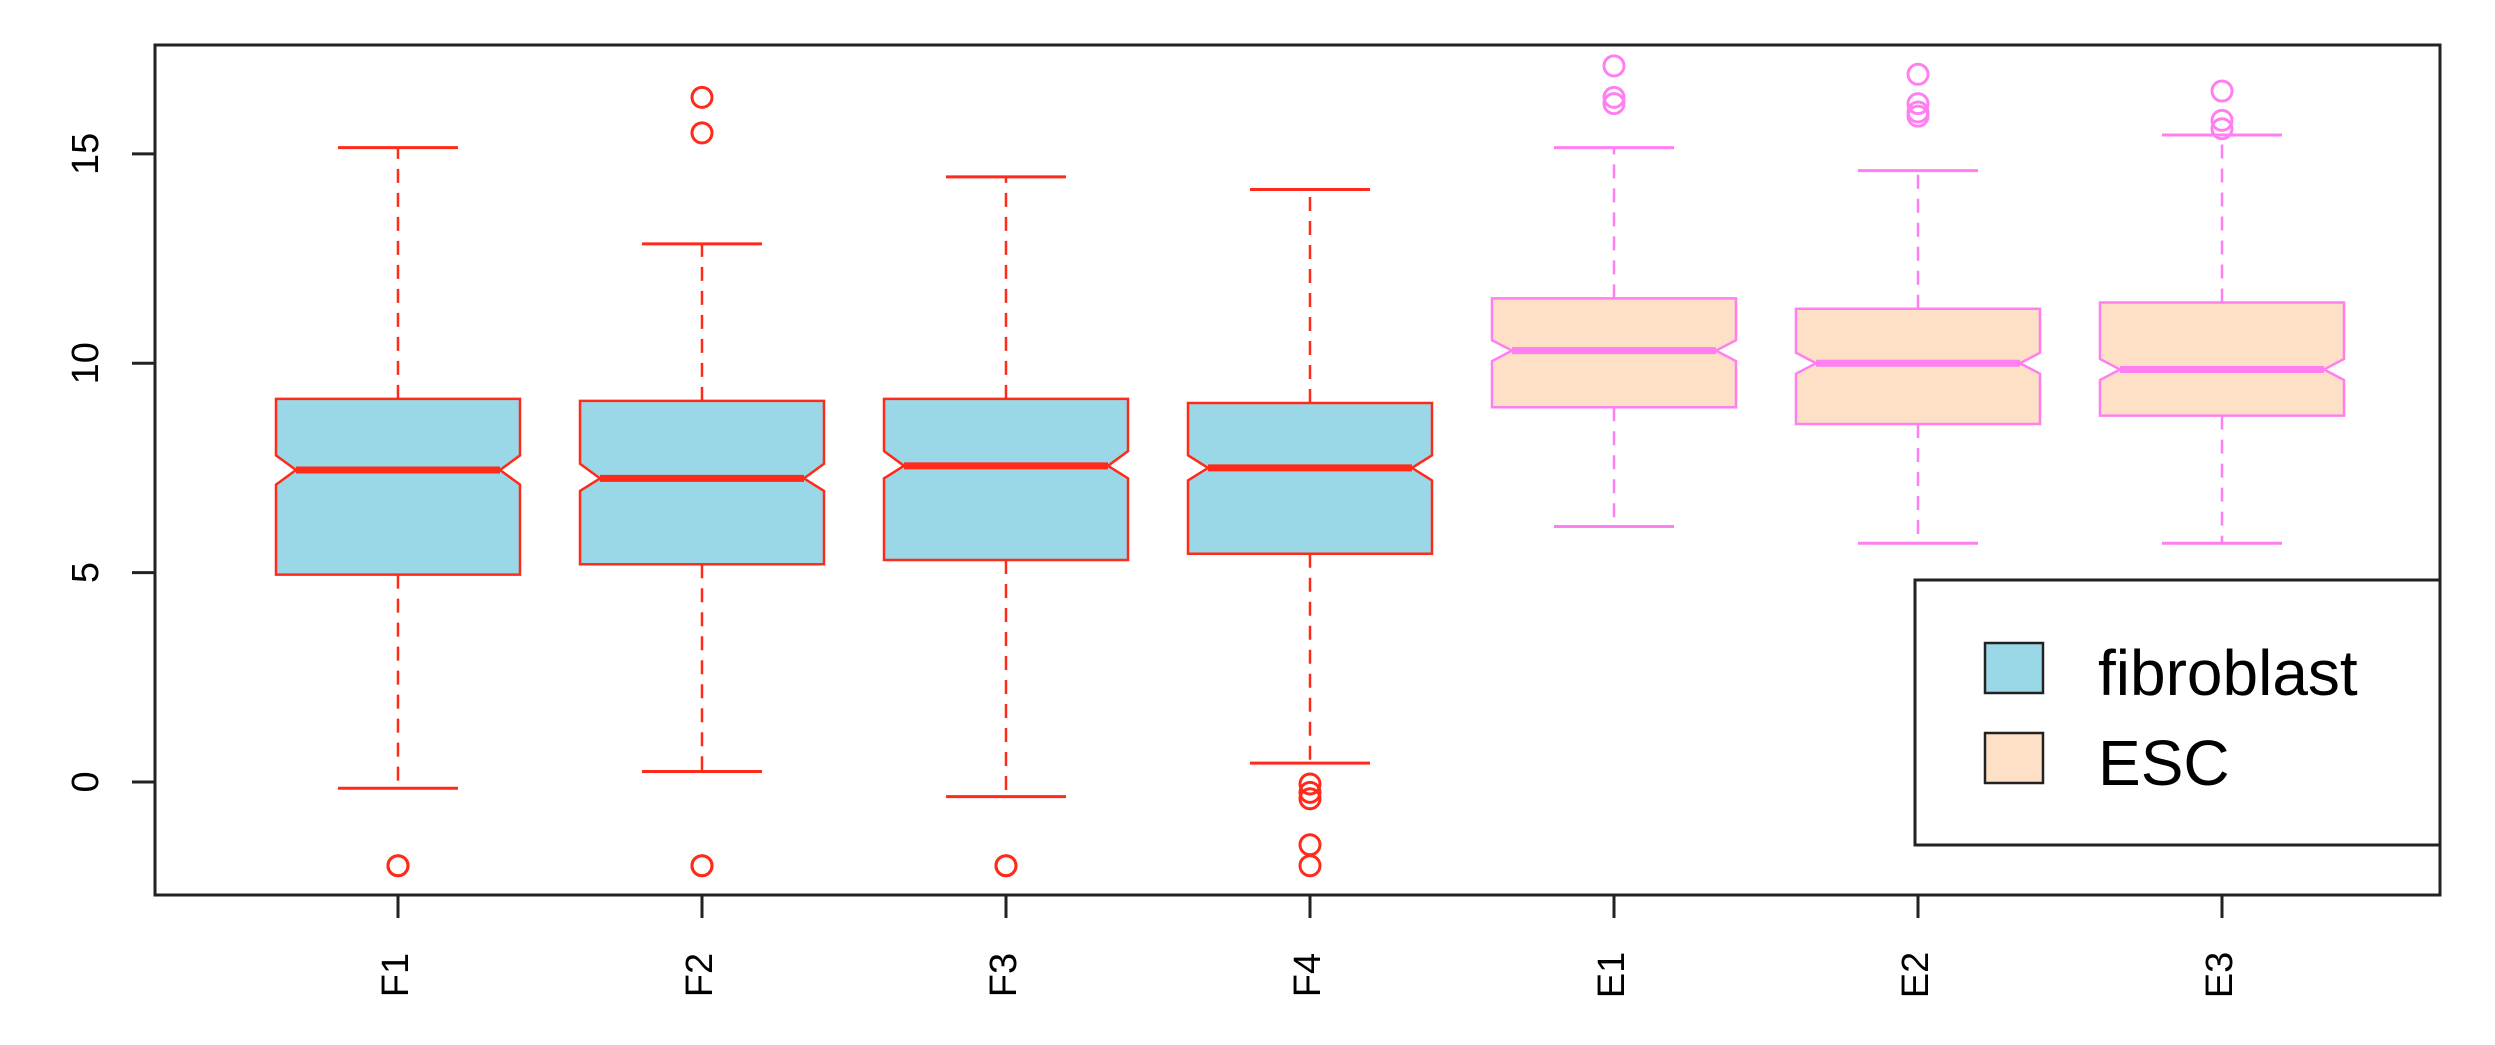 This screenshot has height=1045, width=2495. Describe the element at coordinates (2220, 975) in the screenshot. I see `x-tick-label-e3: E3` at that location.